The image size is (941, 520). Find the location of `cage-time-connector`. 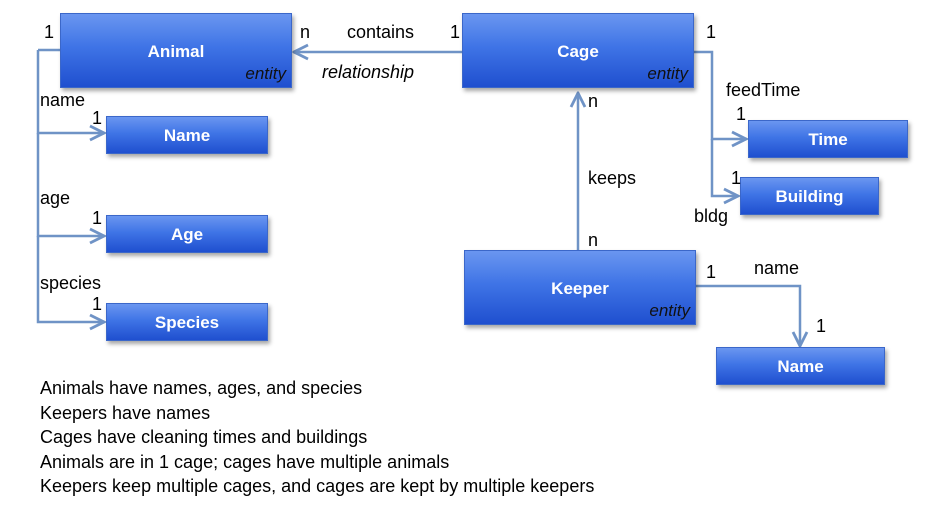

cage-time-connector is located at coordinates (720, 94).